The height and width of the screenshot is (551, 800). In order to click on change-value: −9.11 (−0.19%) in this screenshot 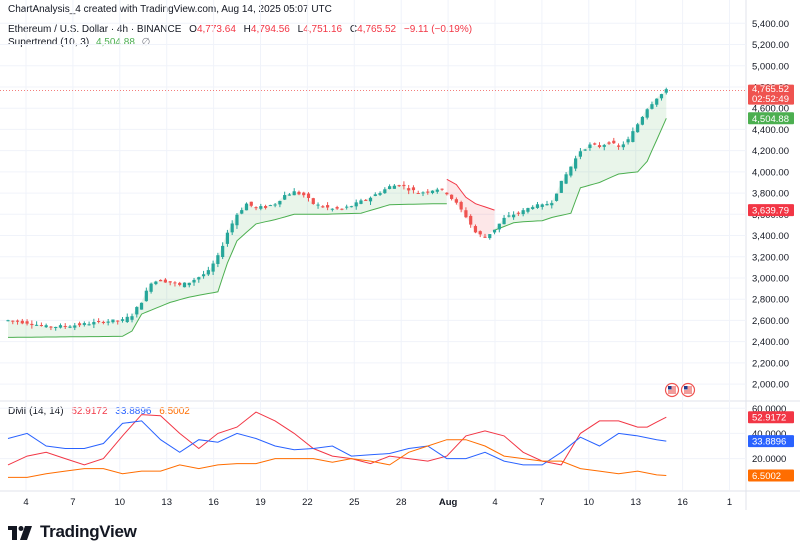, I will do `click(438, 29)`.